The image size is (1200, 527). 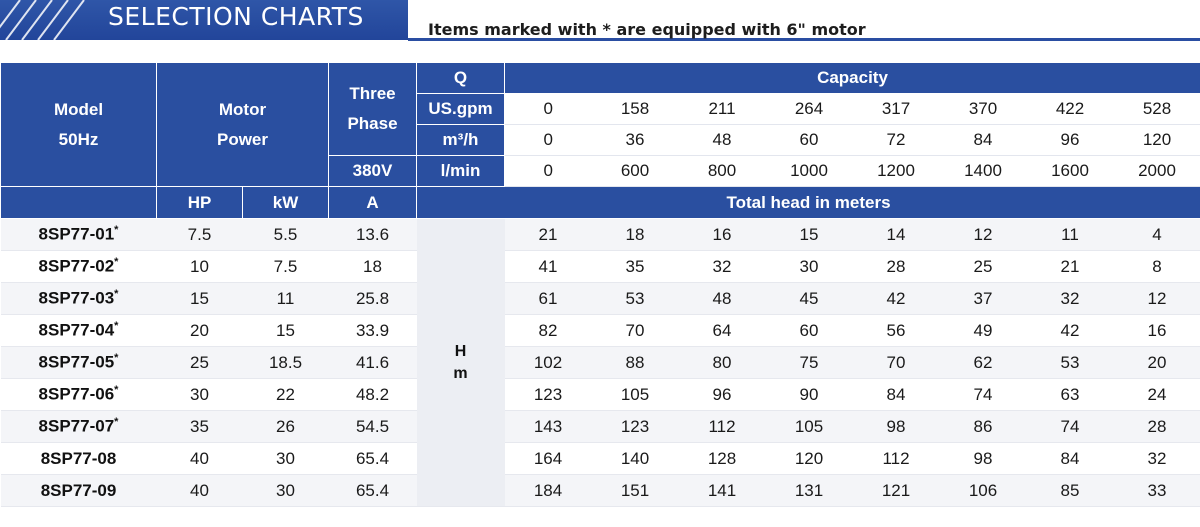 I want to click on capacity-lmin-cell: 0, so click(x=548, y=171).